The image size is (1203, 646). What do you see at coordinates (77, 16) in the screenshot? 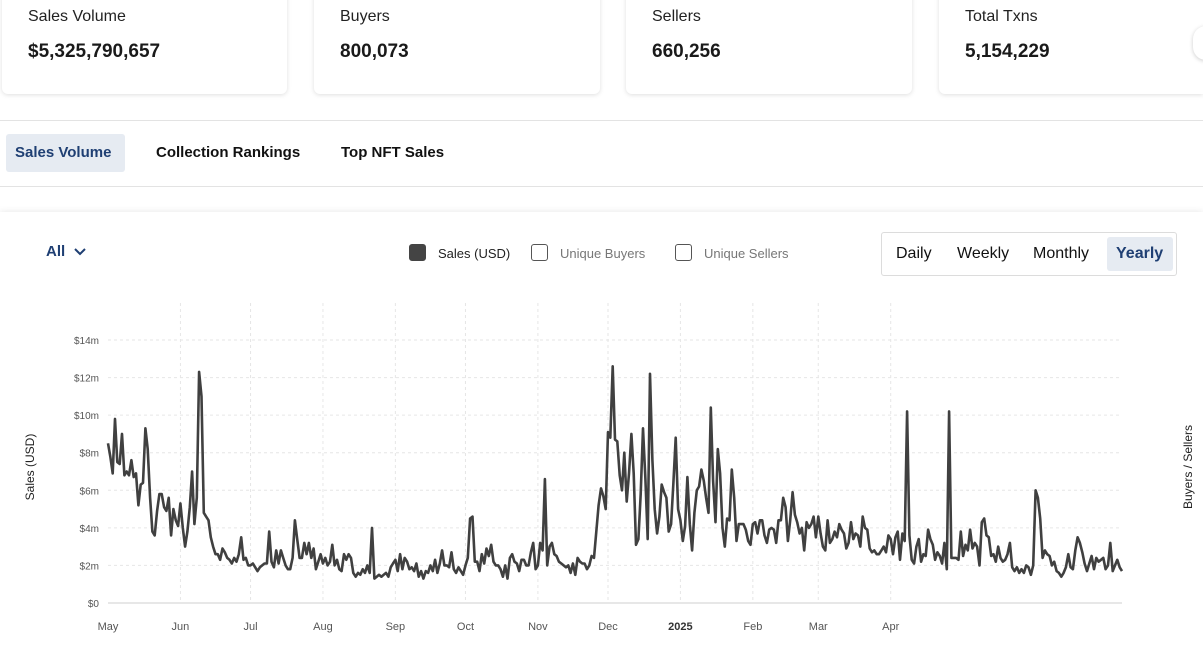
I see `stat-label: Sales Volume` at bounding box center [77, 16].